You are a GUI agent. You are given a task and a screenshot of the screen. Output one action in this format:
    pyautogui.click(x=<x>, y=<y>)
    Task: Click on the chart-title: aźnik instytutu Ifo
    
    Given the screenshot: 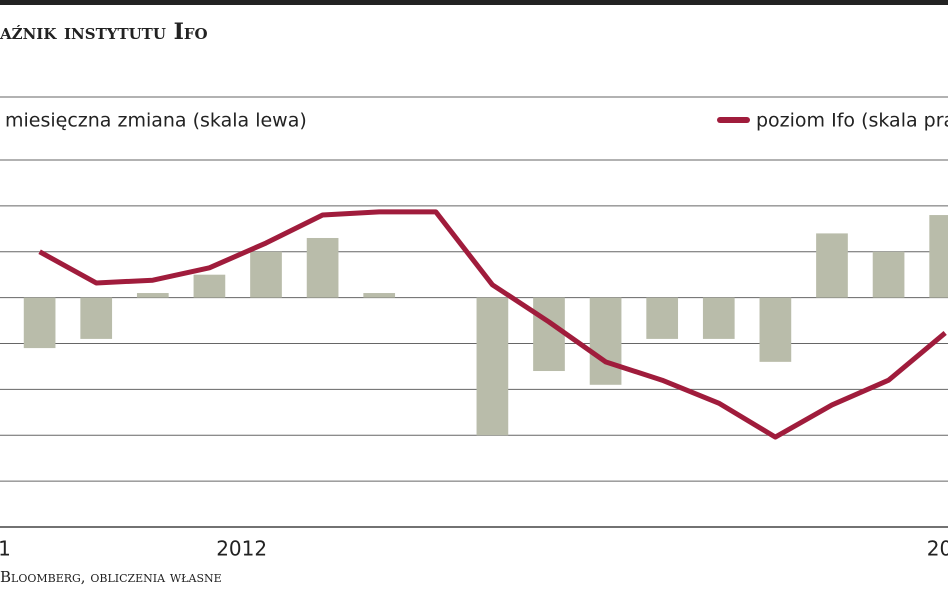 What is the action you would take?
    pyautogui.click(x=104, y=32)
    